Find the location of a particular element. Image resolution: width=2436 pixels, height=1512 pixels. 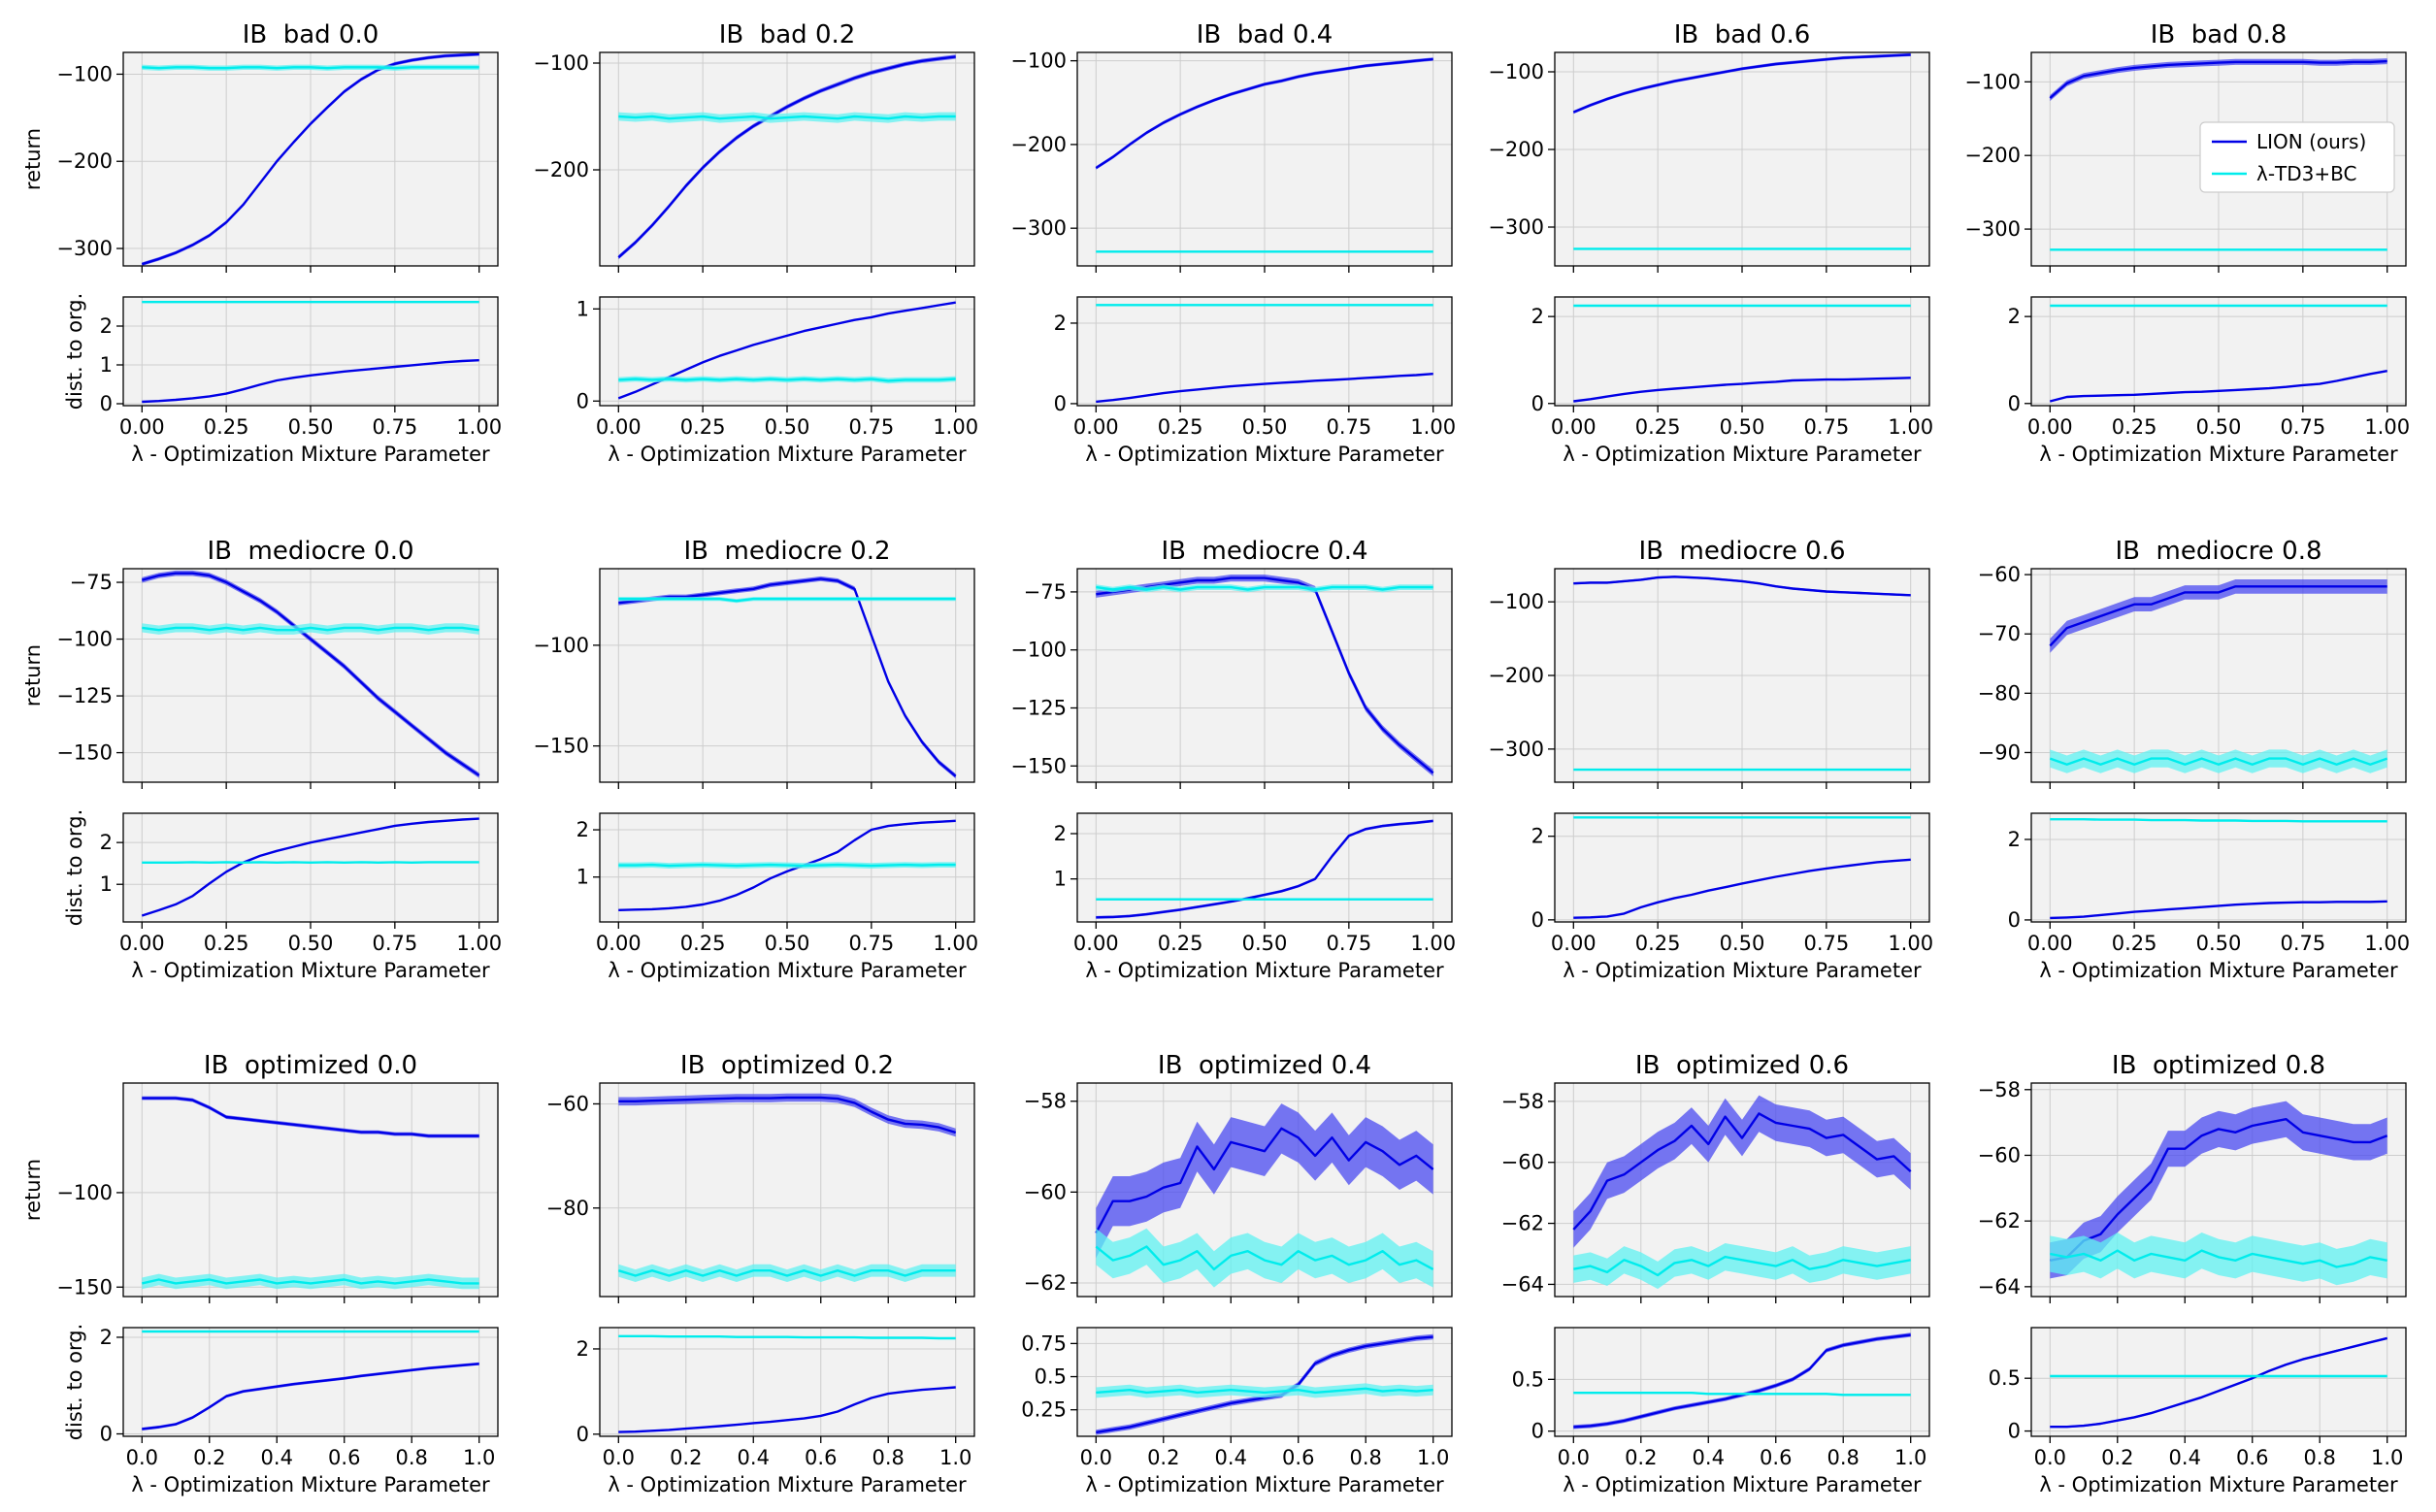

subplot-title: IB bad 0.4 is located at coordinates (1265, 34).